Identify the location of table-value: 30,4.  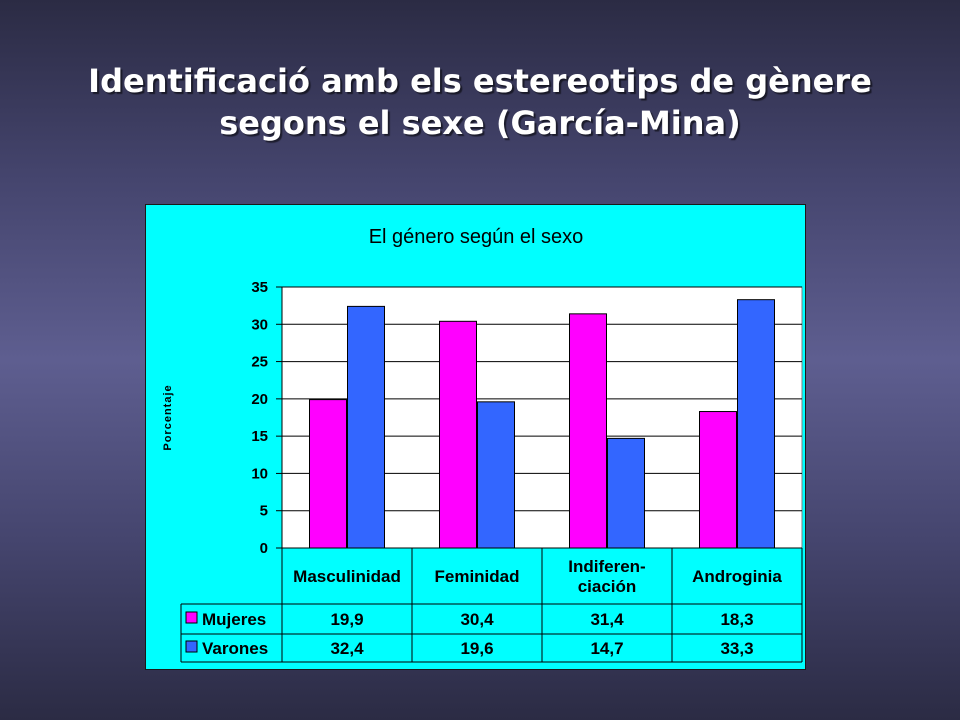
(477, 619).